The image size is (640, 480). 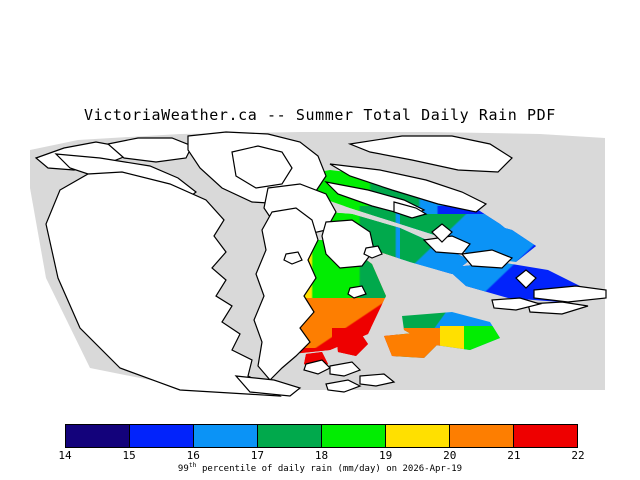 I want to click on colorbar-tick-14: 14, so click(x=65, y=455).